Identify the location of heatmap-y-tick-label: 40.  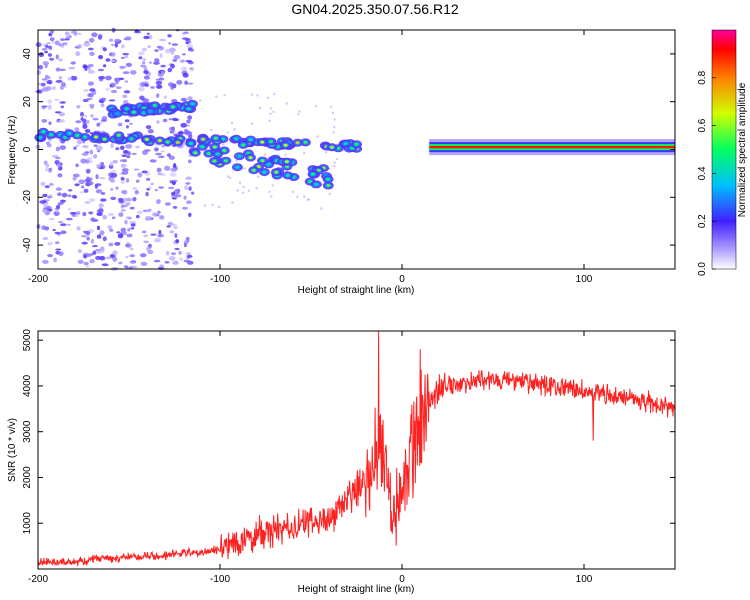
(27, 54).